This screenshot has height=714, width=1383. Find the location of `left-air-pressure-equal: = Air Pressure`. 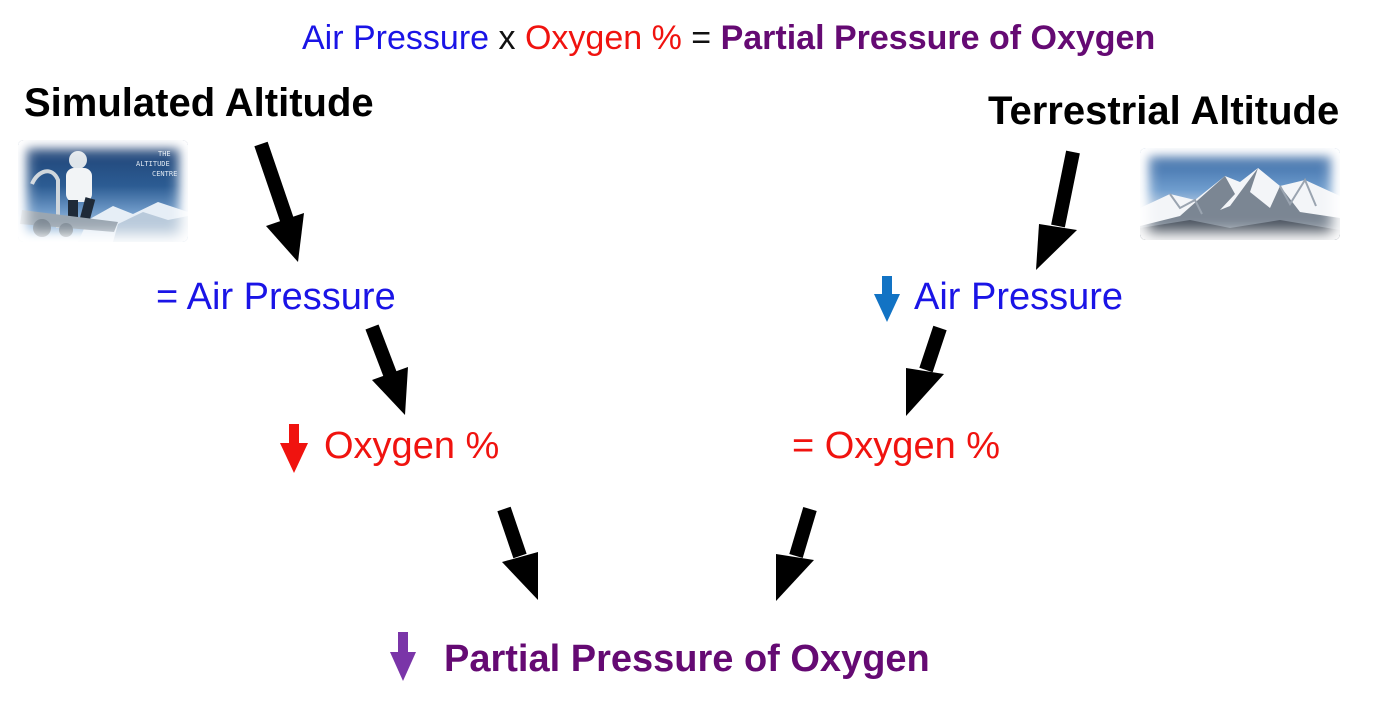

left-air-pressure-equal: = Air Pressure is located at coordinates (276, 297).